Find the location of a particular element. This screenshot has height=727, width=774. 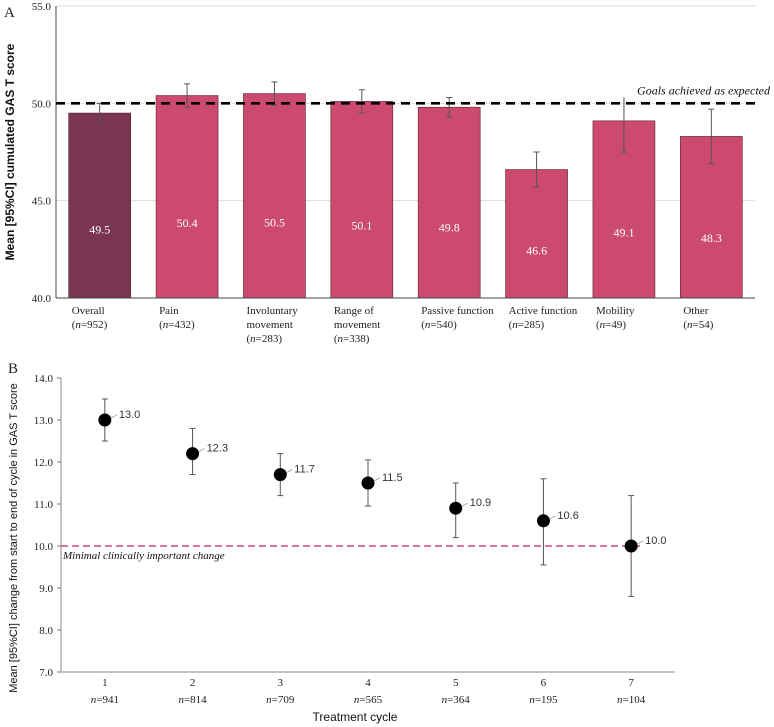

panel-b-letter: B is located at coordinates (13, 369).